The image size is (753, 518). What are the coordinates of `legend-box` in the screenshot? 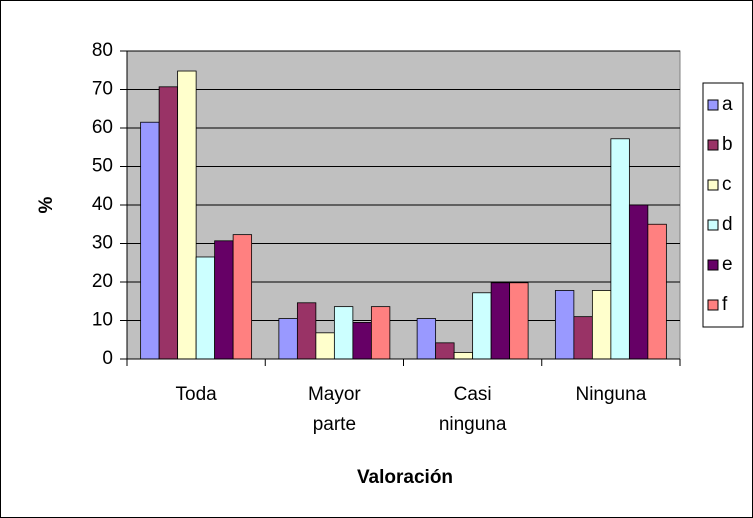 It's located at (723, 205).